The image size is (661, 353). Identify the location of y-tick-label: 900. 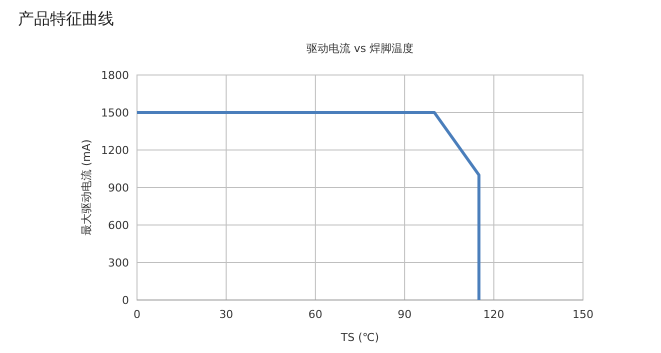
(118, 188).